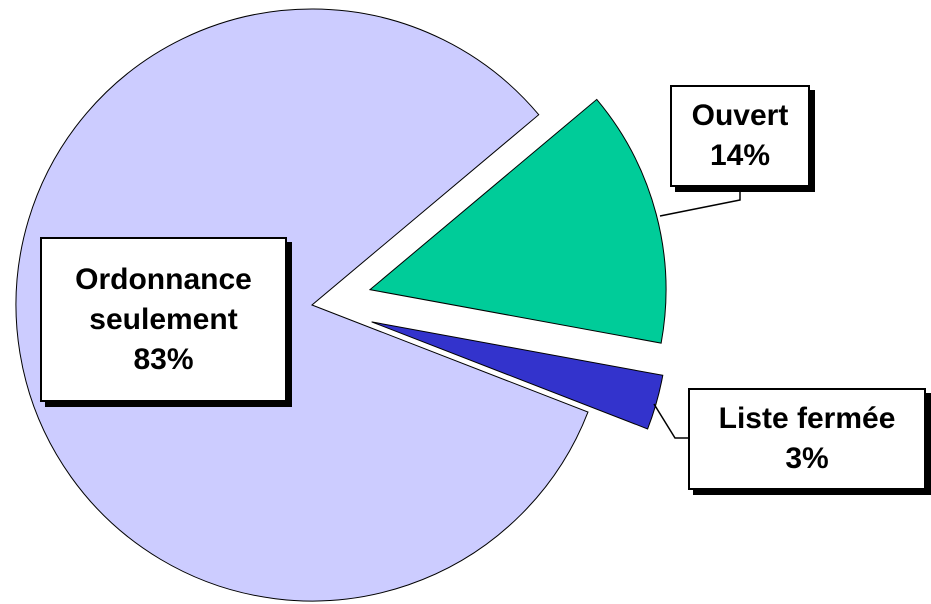 This screenshot has width=931, height=604. Describe the element at coordinates (740, 136) in the screenshot. I see `slice-label: Ouvert 14%` at that location.